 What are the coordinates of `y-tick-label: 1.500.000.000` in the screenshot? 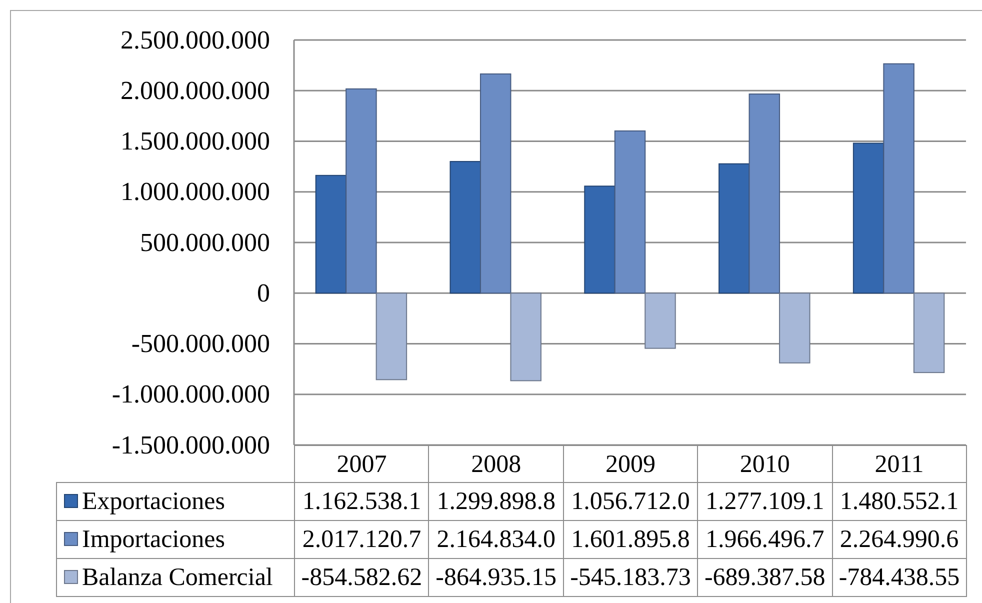 It's located at (195, 141).